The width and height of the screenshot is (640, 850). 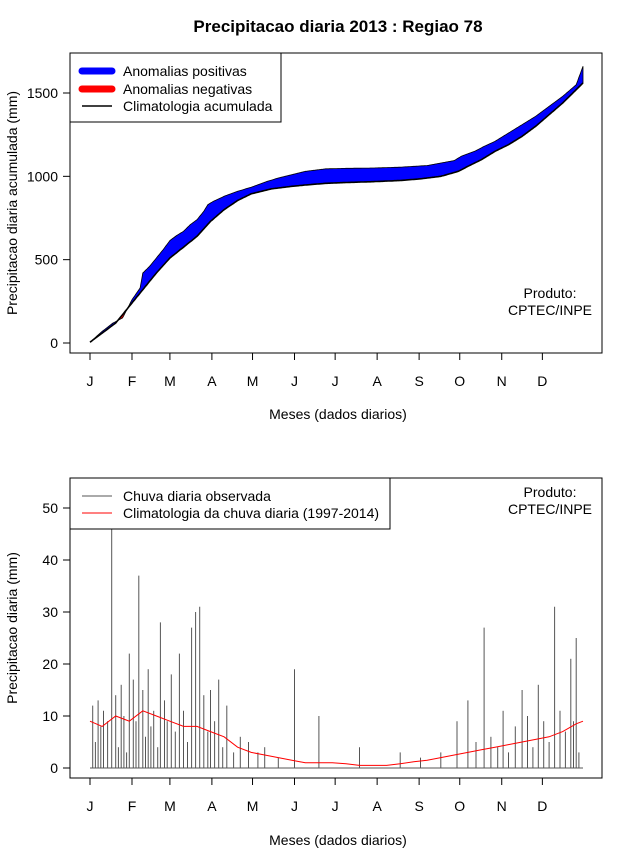 What do you see at coordinates (550, 509) in the screenshot?
I see `plot2-product-source: CPTEC/INPE` at bounding box center [550, 509].